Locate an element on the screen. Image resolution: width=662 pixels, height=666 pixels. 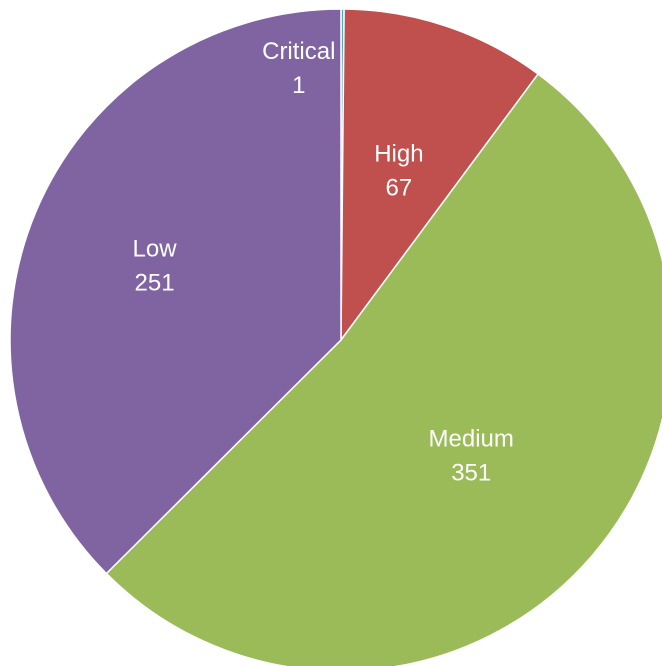
data-label-value-low: 251 is located at coordinates (155, 283).